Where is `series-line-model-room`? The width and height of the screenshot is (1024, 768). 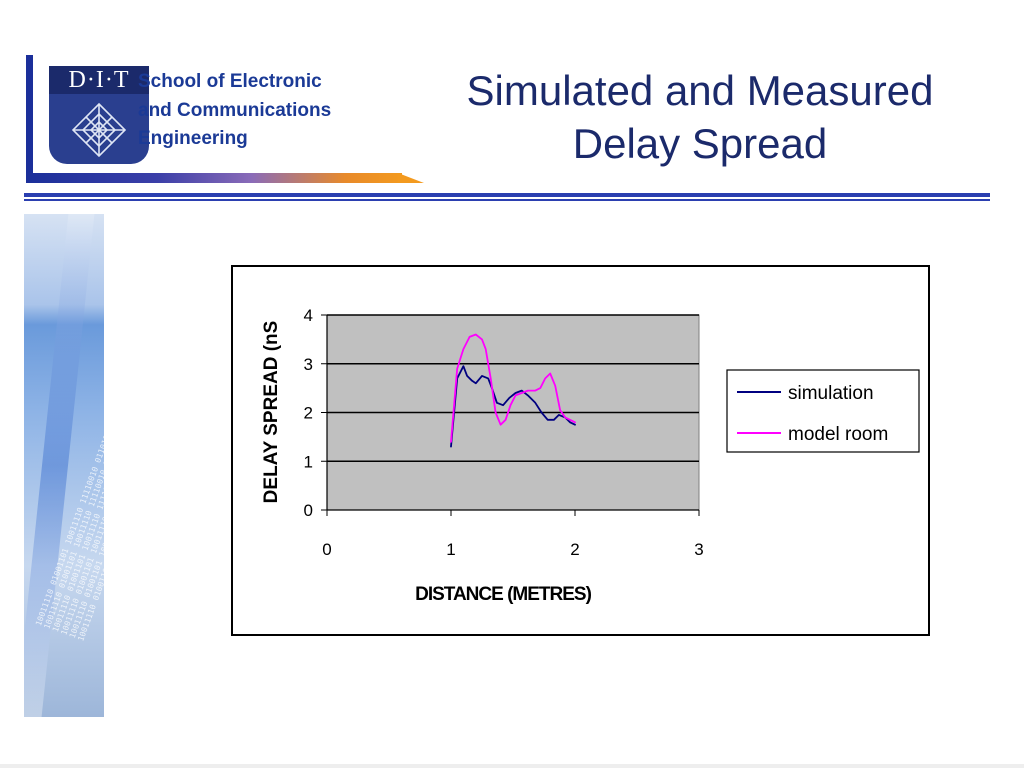
series-line-model-room is located at coordinates (513, 388).